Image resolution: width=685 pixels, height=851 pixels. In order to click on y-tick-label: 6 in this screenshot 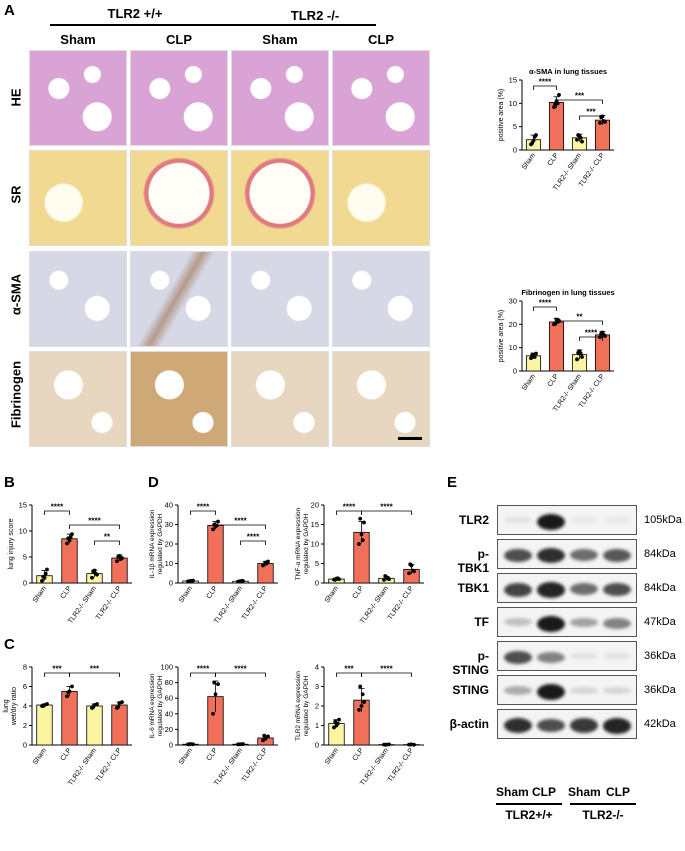, I will do `click(25, 686)`.